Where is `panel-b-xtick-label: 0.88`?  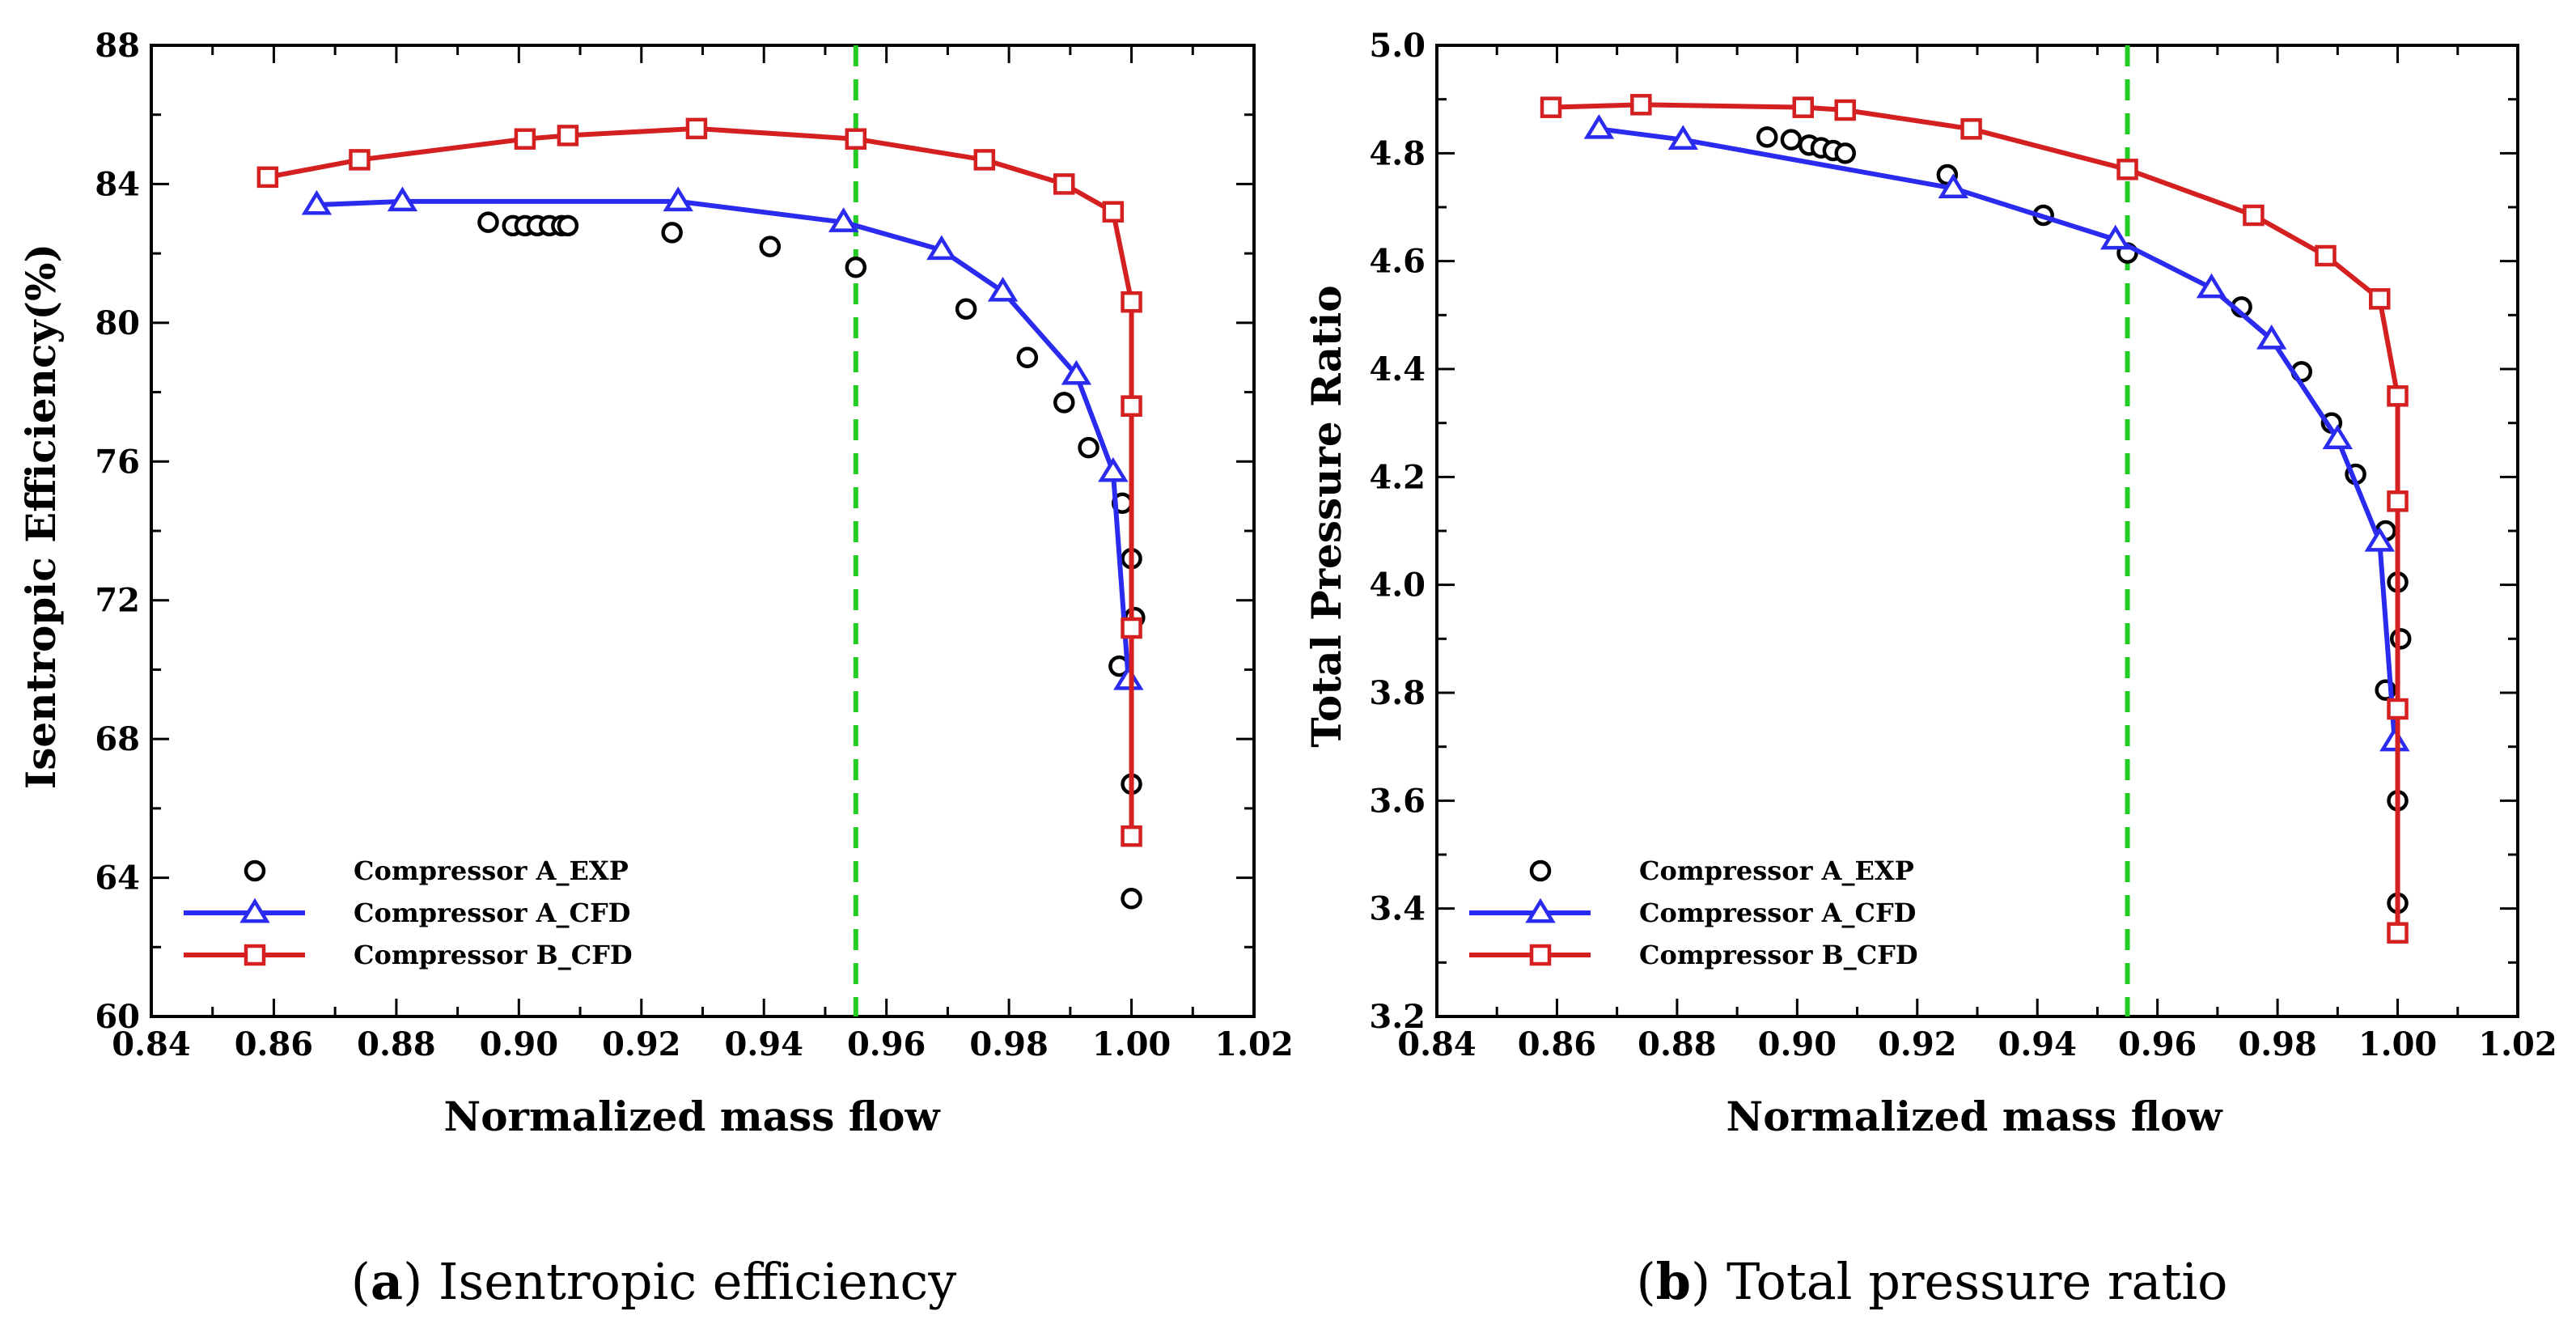 panel-b-xtick-label: 0.88 is located at coordinates (1677, 1044).